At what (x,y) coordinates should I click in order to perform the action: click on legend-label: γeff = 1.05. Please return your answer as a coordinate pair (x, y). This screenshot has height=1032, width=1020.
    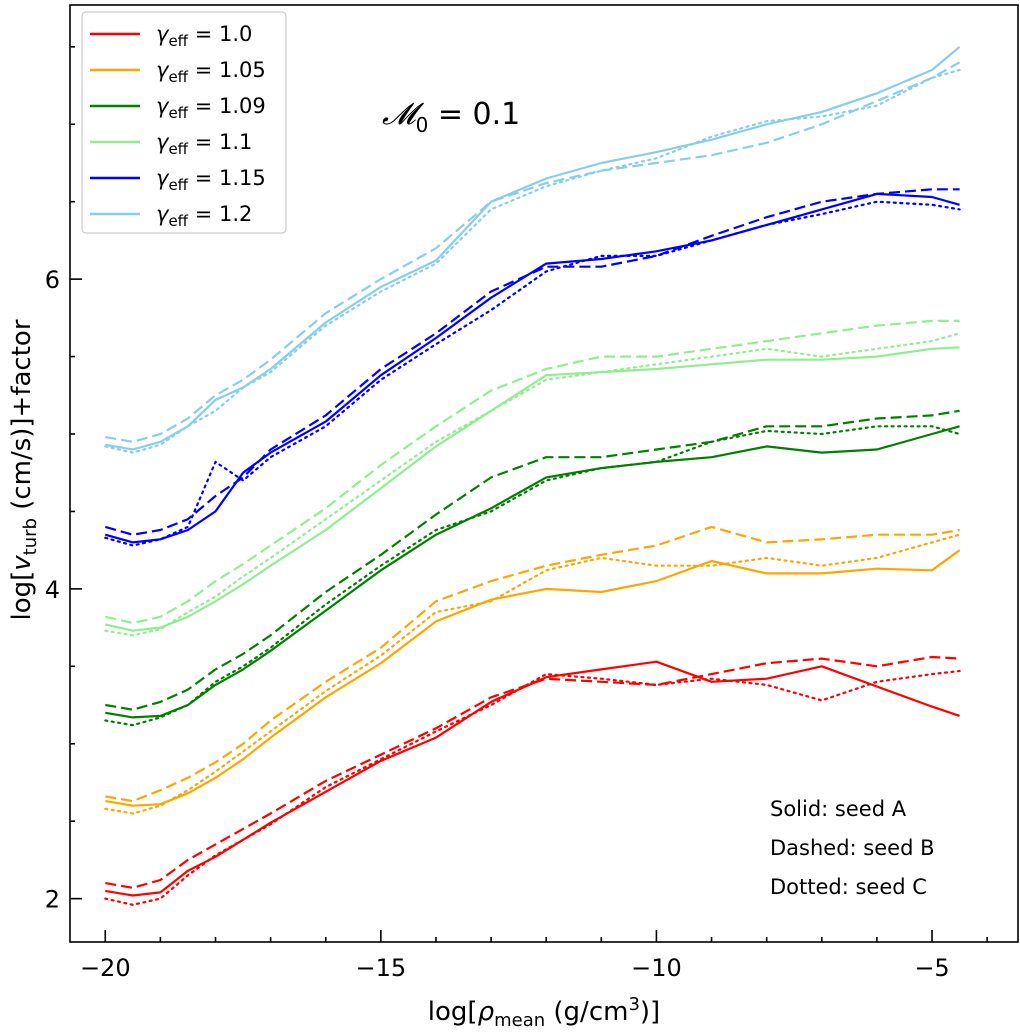
    Looking at the image, I should click on (211, 72).